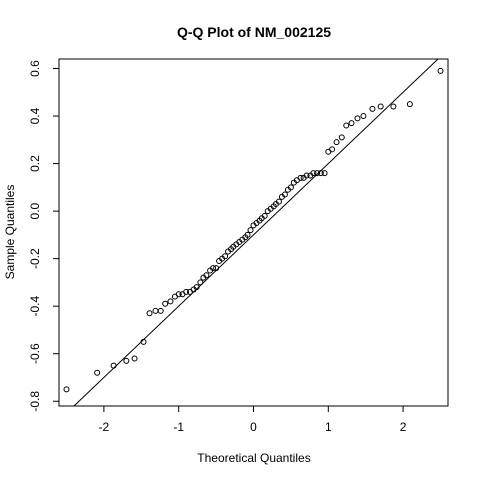  What do you see at coordinates (35, 306) in the screenshot?
I see `y-tick-label: -0.4` at bounding box center [35, 306].